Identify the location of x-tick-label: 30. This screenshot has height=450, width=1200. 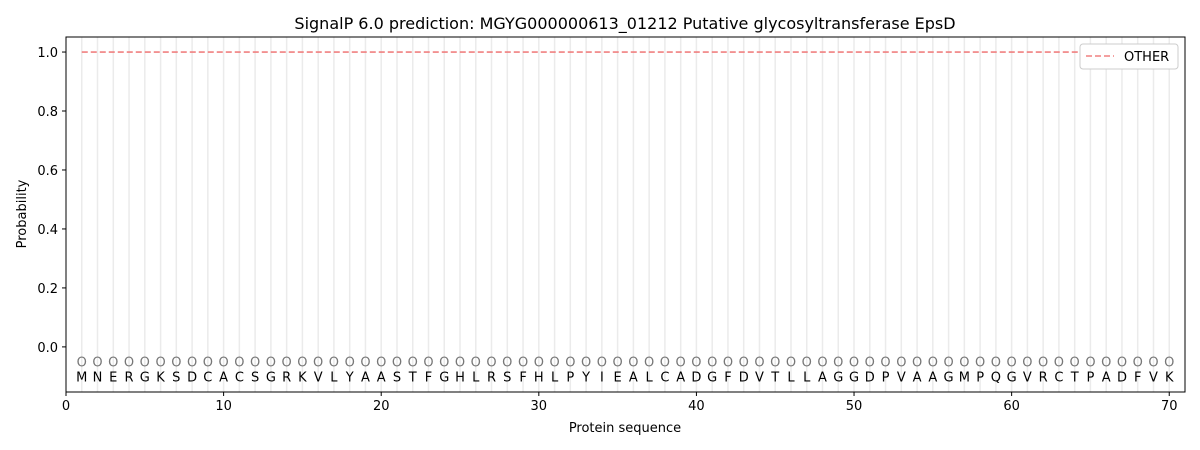
(539, 406).